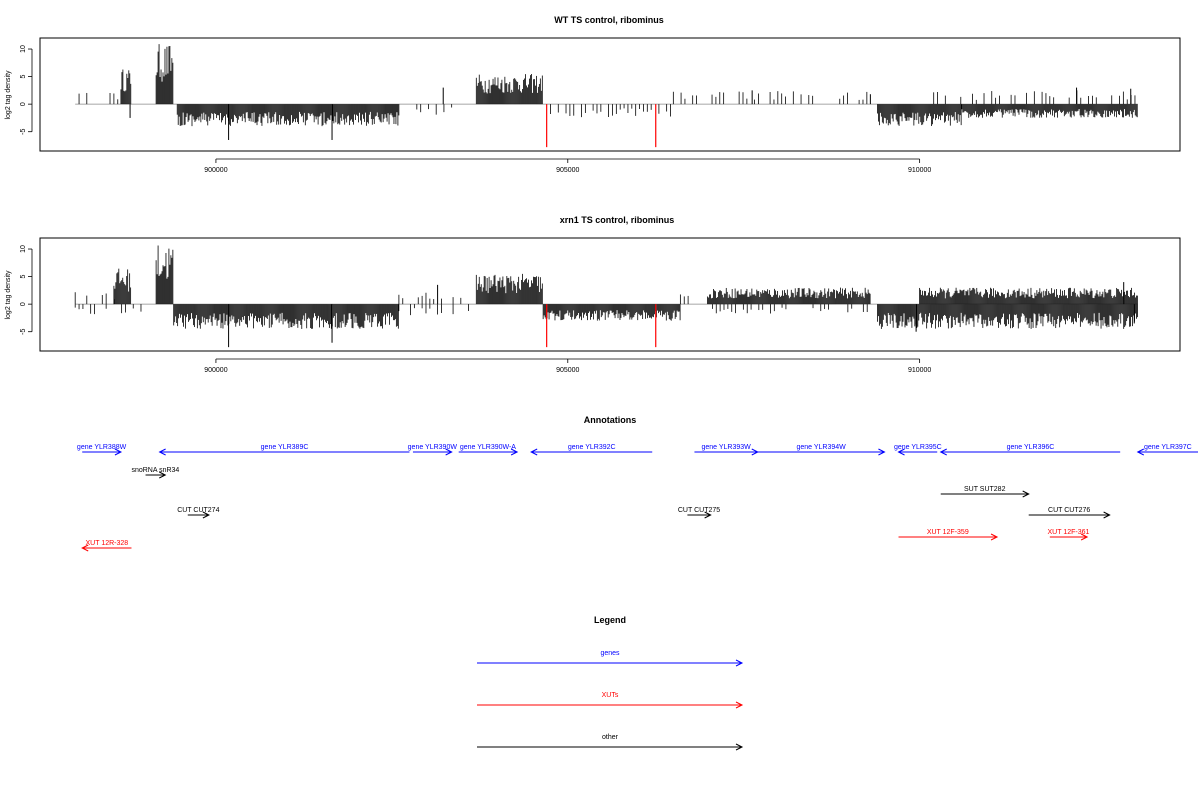 The image size is (1200, 800). What do you see at coordinates (8, 95) in the screenshot?
I see `wt-y-axis-label: log2 tag density` at bounding box center [8, 95].